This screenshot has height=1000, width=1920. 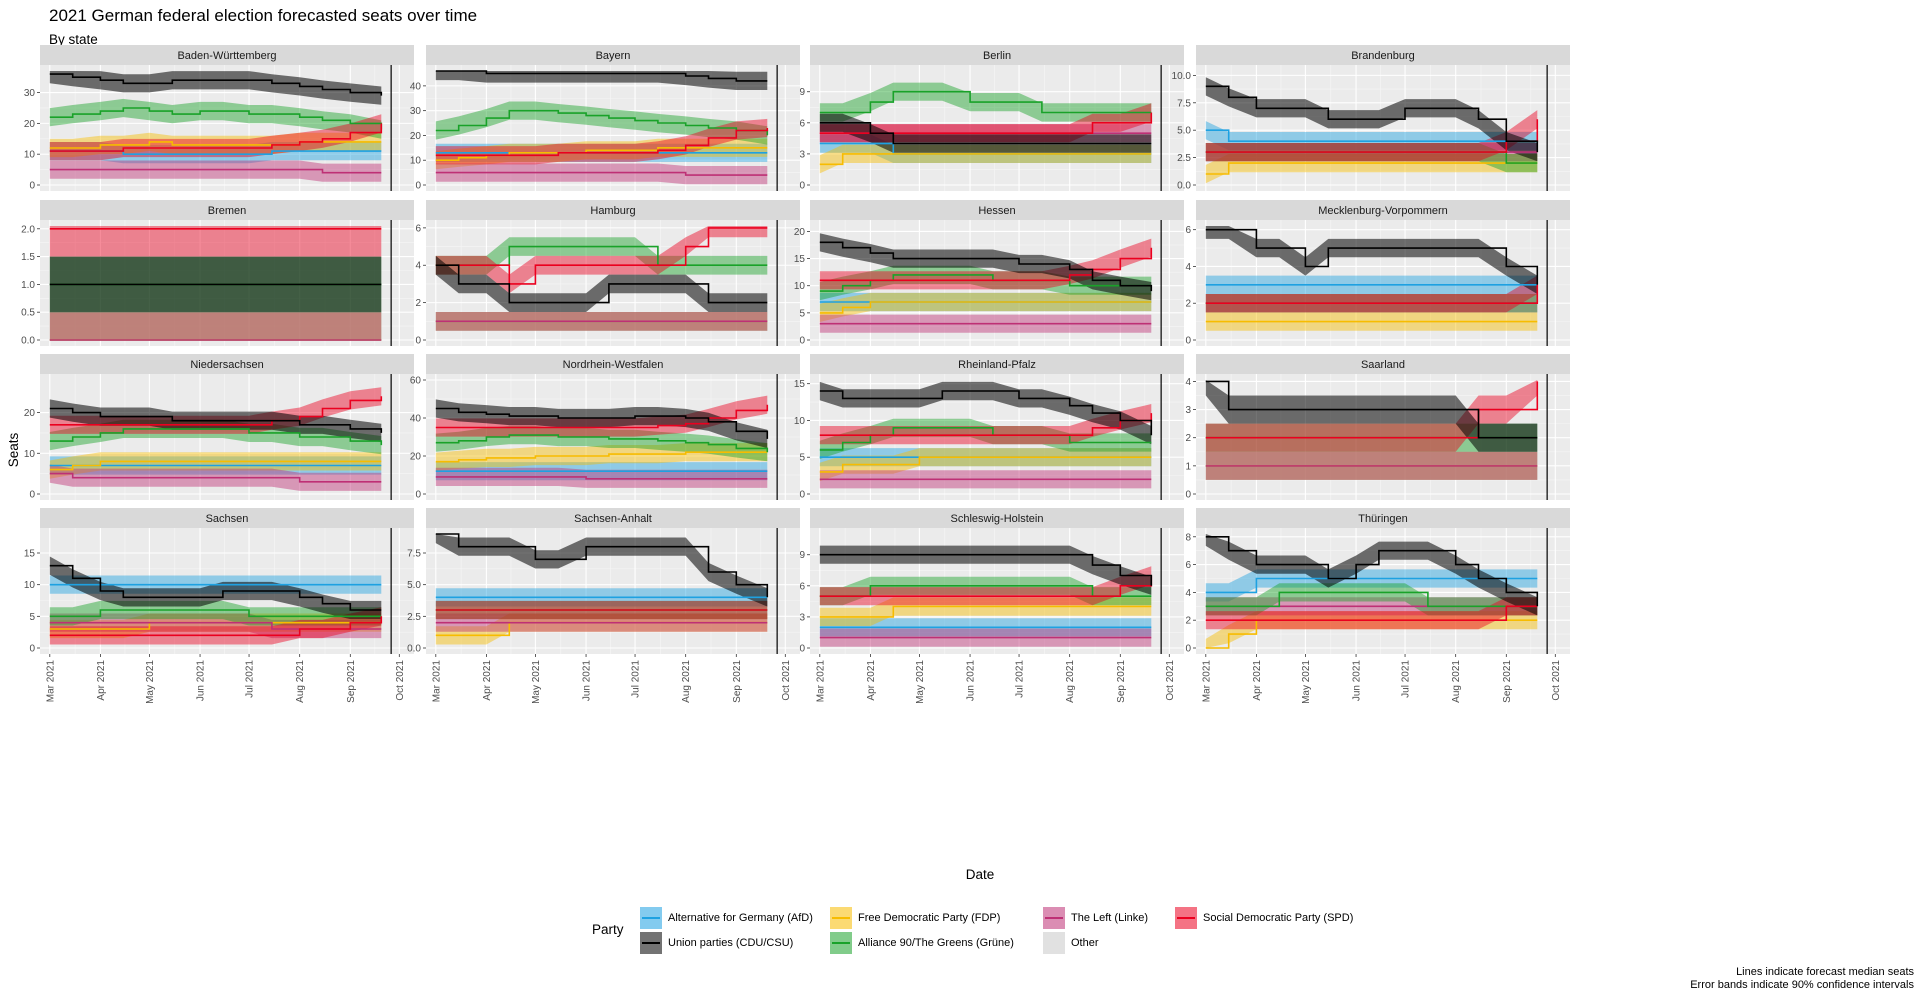 I want to click on facet-strip-label: Baden-Württemberg, so click(x=226, y=56).